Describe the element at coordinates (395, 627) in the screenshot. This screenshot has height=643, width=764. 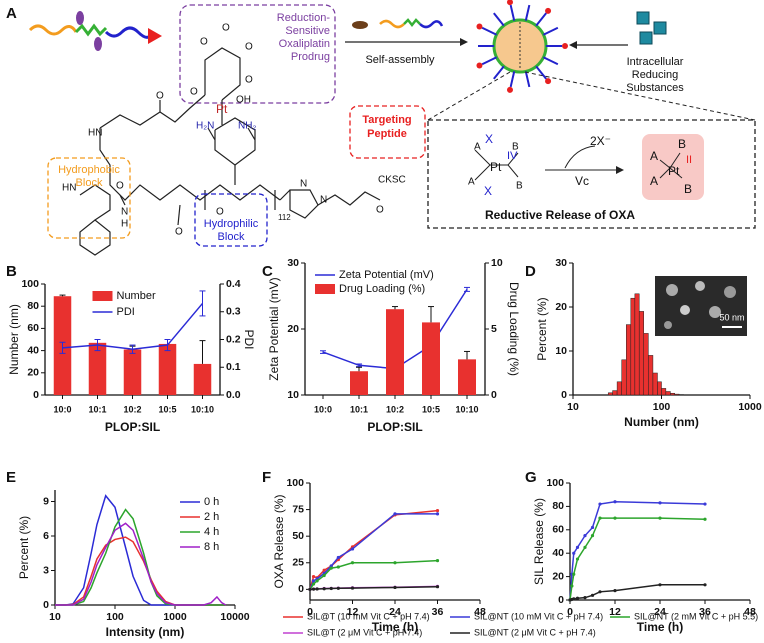
I see `x-axis-title: Time (h)` at that location.